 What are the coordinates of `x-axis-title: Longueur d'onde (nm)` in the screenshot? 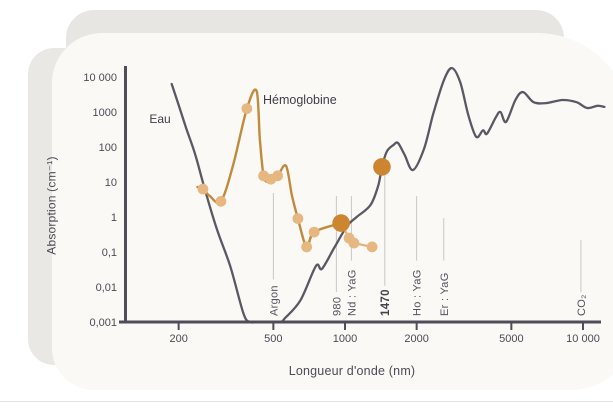 It's located at (352, 371).